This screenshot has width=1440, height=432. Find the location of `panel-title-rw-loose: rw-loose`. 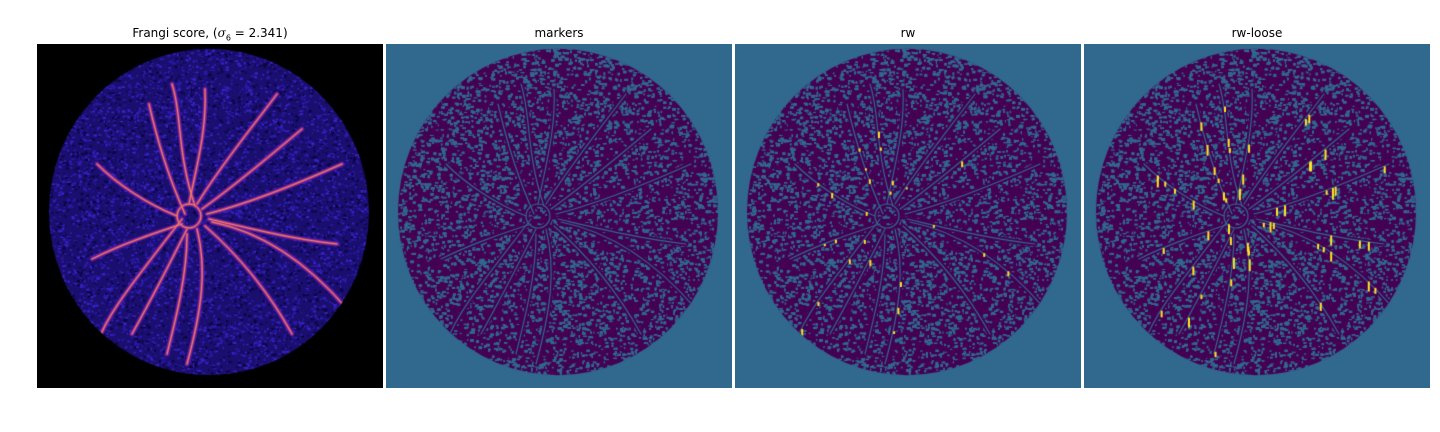

panel-title-rw-loose: rw-loose is located at coordinates (1257, 33).